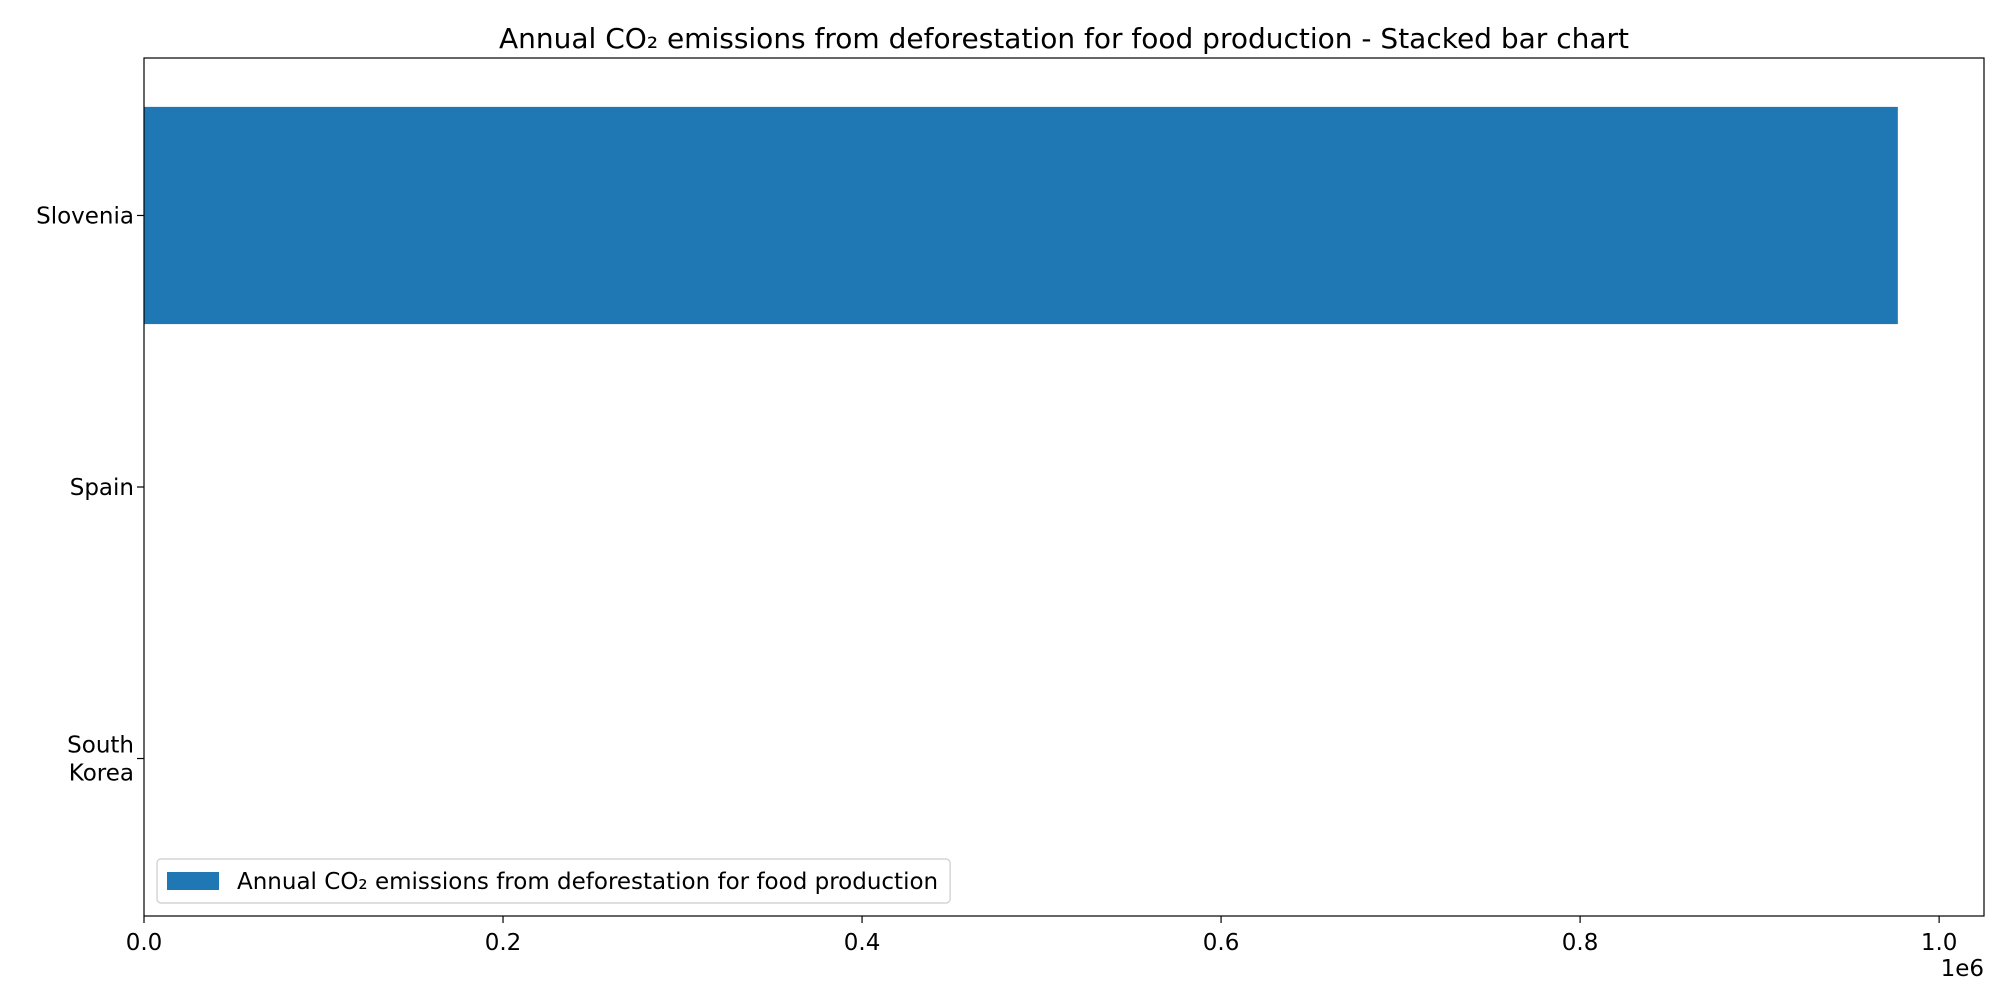 The width and height of the screenshot is (2000, 1000). What do you see at coordinates (100, 760) in the screenshot?
I see `y-tick-label: South Korea` at bounding box center [100, 760].